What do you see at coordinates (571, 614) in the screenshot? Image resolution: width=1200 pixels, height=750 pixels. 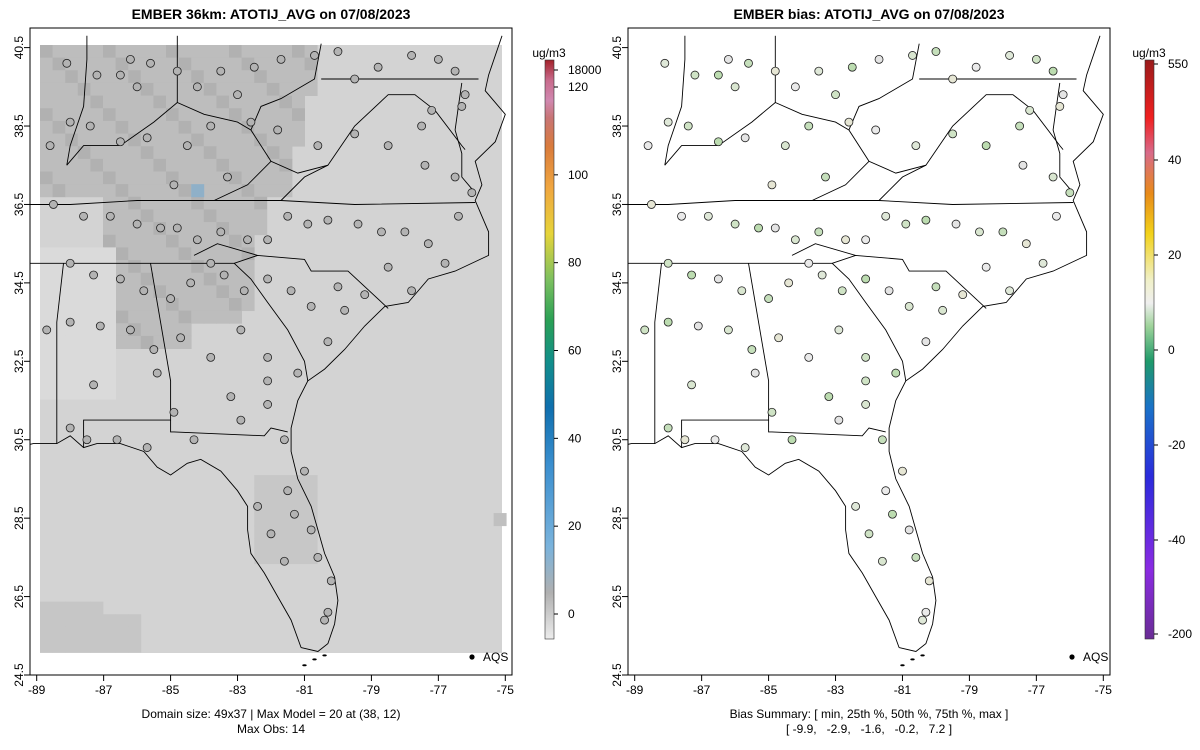 I see `colorbar-tick-label: 0` at bounding box center [571, 614].